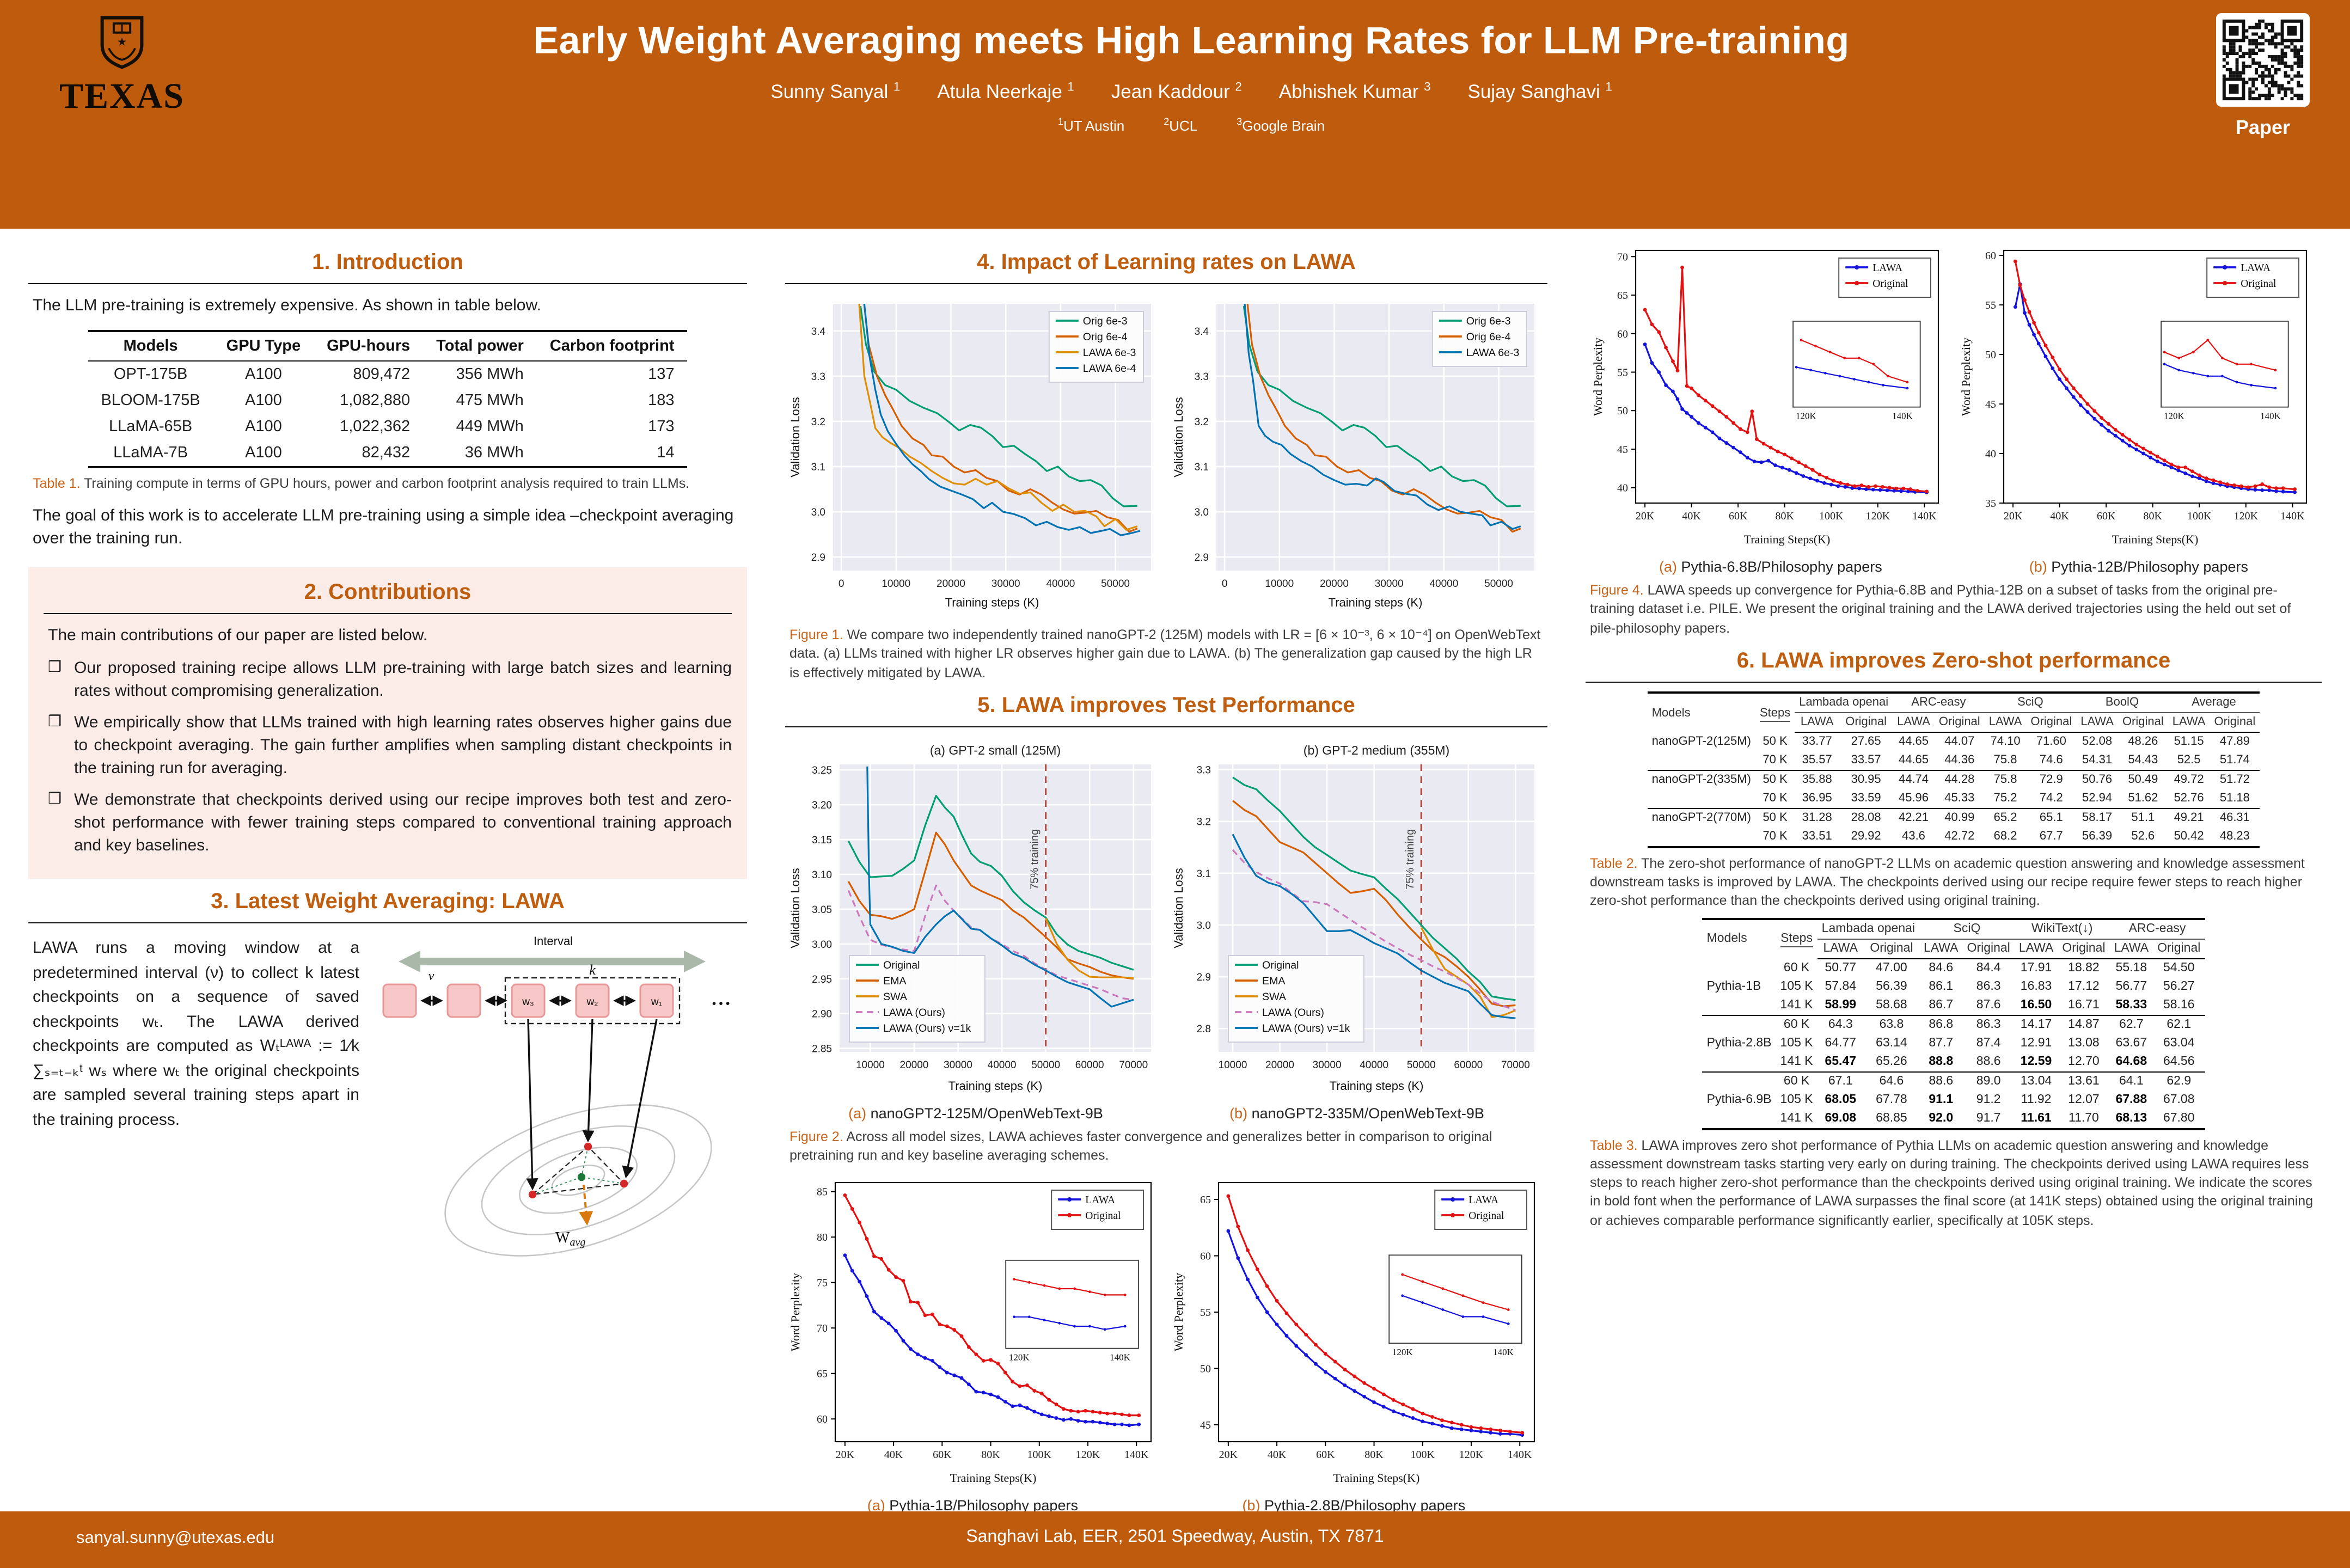  Describe the element at coordinates (795, 437) in the screenshot. I see `svg-text: Validation Loss` at that location.